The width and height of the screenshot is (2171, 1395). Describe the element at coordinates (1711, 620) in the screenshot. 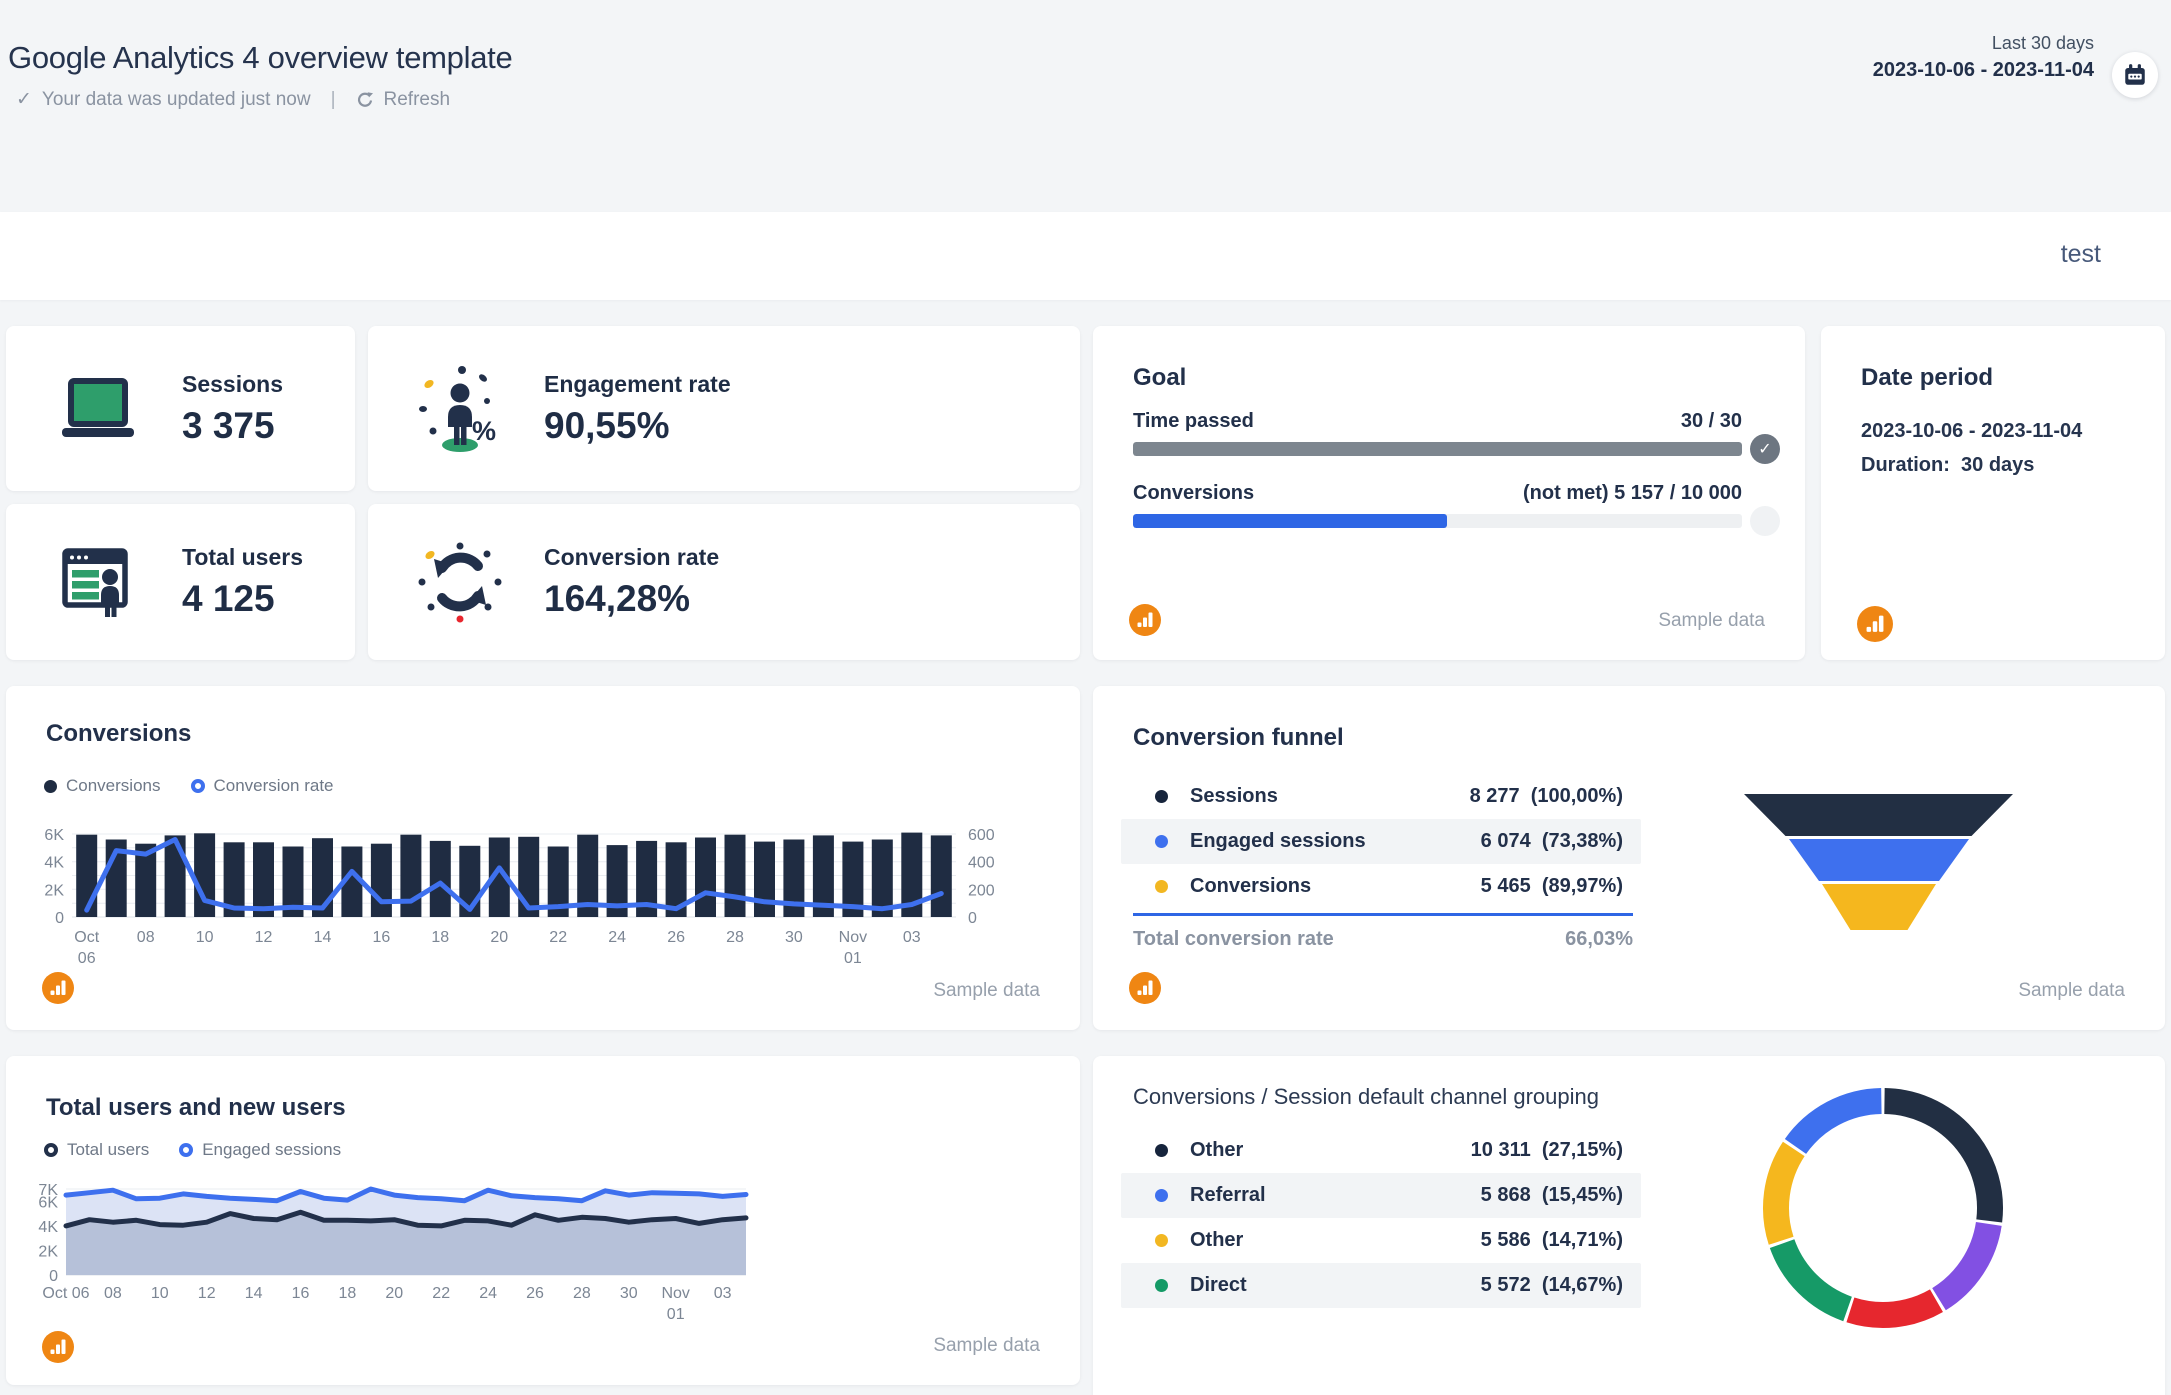

I see `sample-data-note: Sample data` at that location.